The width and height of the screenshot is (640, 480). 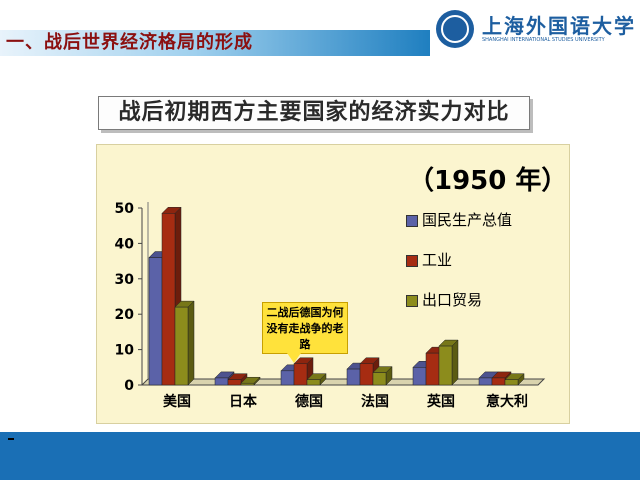 I want to click on x-tick-label: 法国, so click(x=375, y=401).